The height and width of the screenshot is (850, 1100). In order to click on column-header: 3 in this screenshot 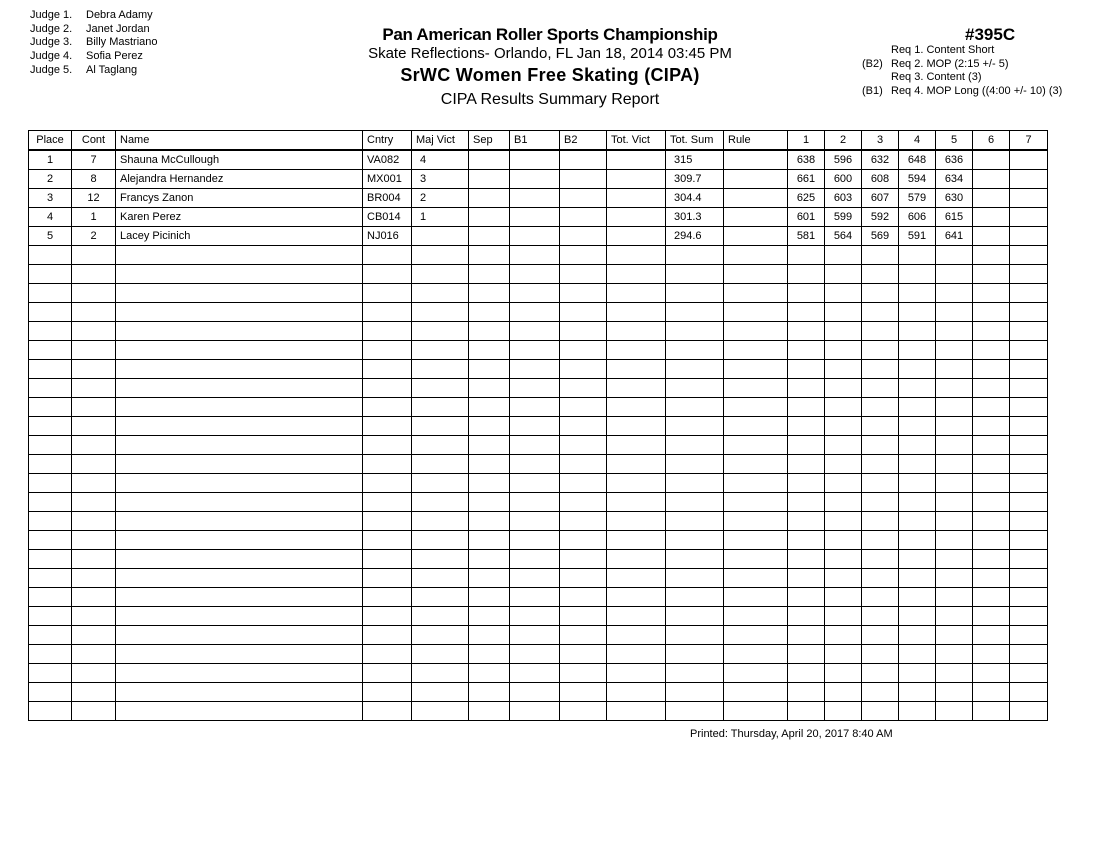, I will do `click(880, 140)`.